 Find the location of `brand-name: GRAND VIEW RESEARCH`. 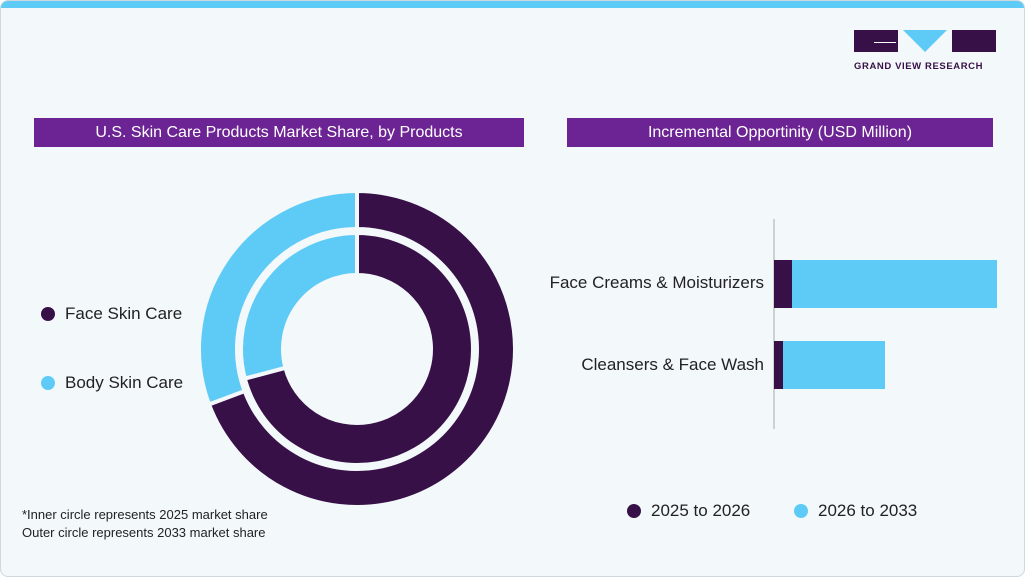

brand-name: GRAND VIEW RESEARCH is located at coordinates (919, 66).